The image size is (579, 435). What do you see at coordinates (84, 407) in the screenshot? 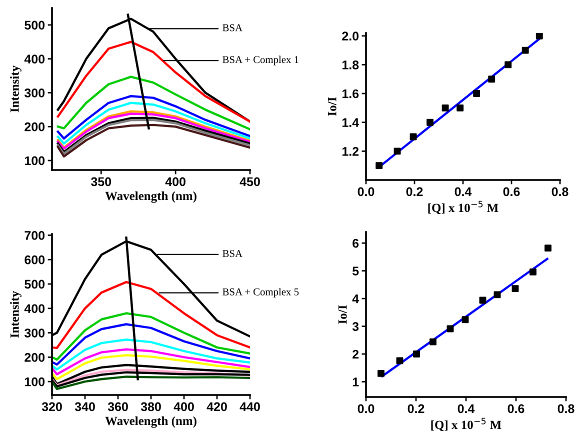
I see `x-tick-label: 340` at bounding box center [84, 407].